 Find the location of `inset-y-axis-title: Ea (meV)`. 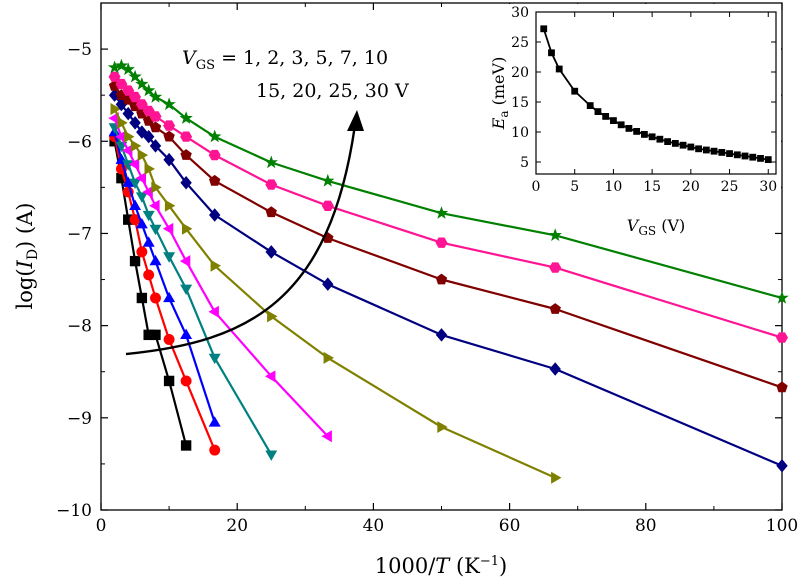

inset-y-axis-title: Ea (meV) is located at coordinates (500, 94).